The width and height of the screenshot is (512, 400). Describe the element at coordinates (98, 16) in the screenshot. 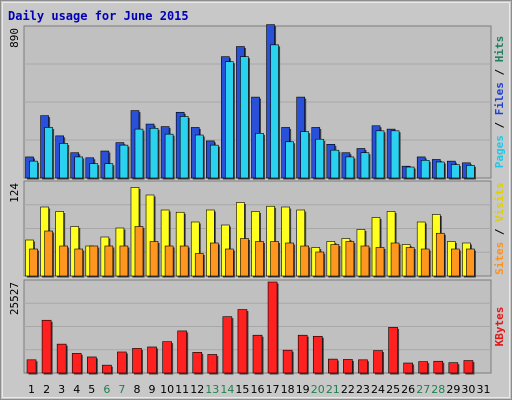

I see `chart-title: Daily usage for June 2015` at that location.